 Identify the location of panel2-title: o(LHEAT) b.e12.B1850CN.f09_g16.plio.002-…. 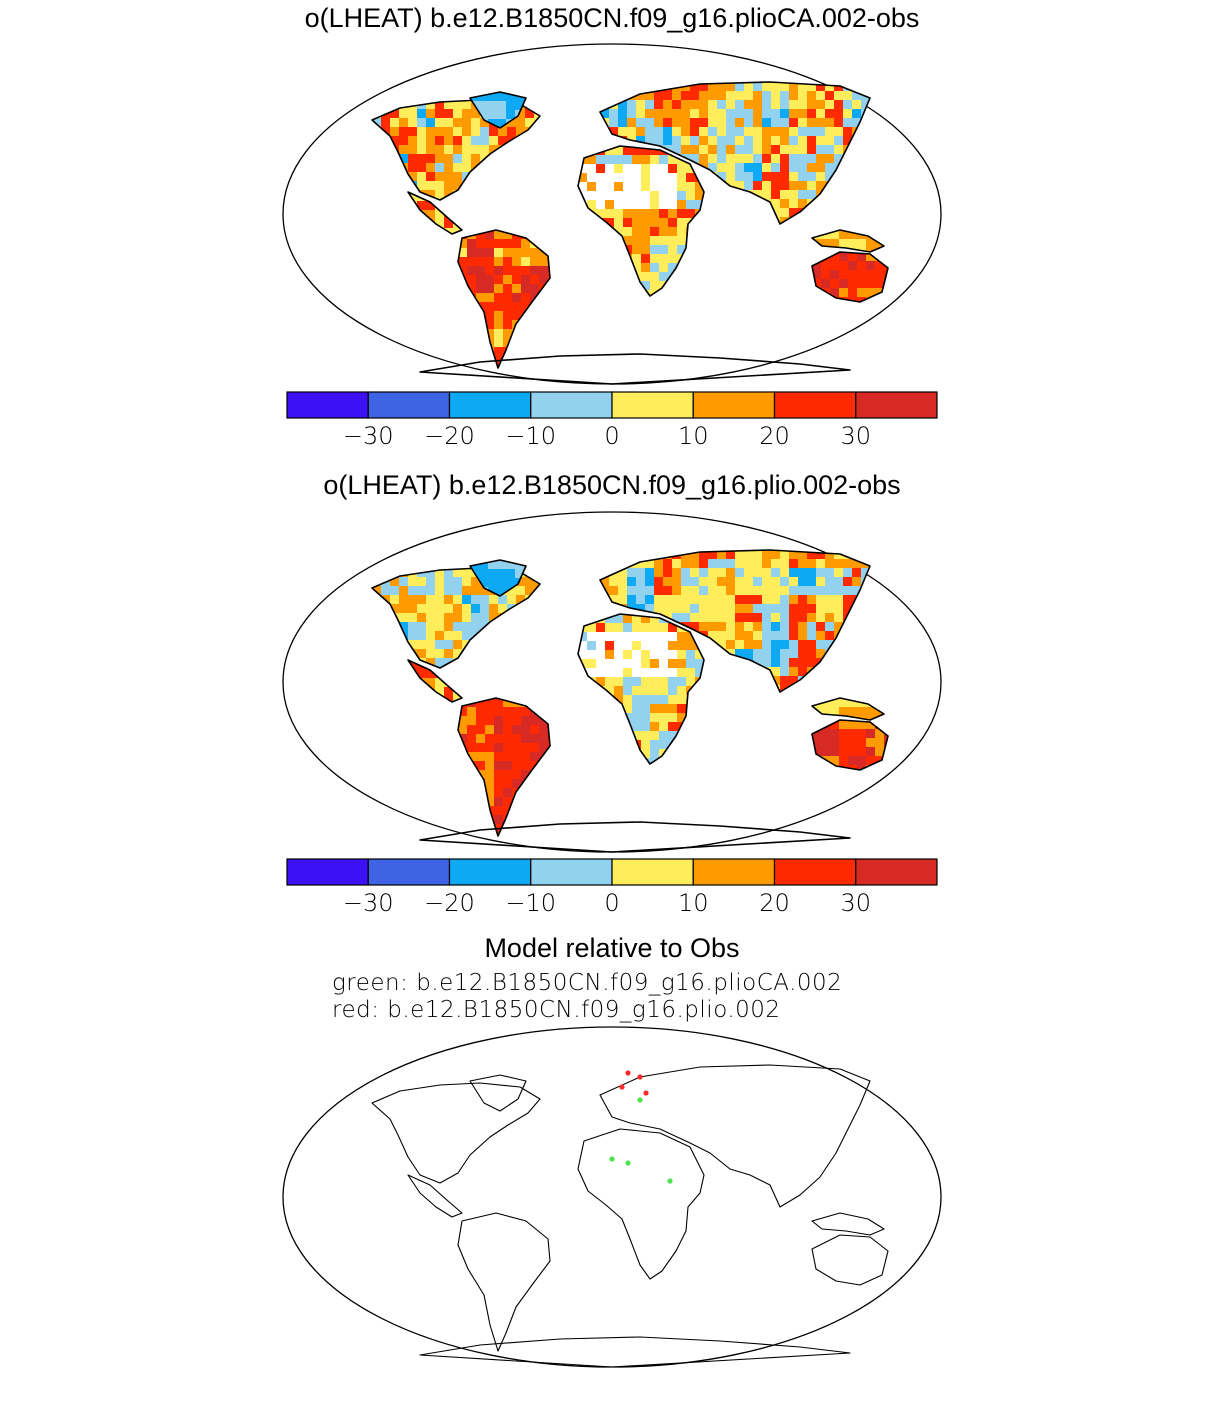
(612, 485).